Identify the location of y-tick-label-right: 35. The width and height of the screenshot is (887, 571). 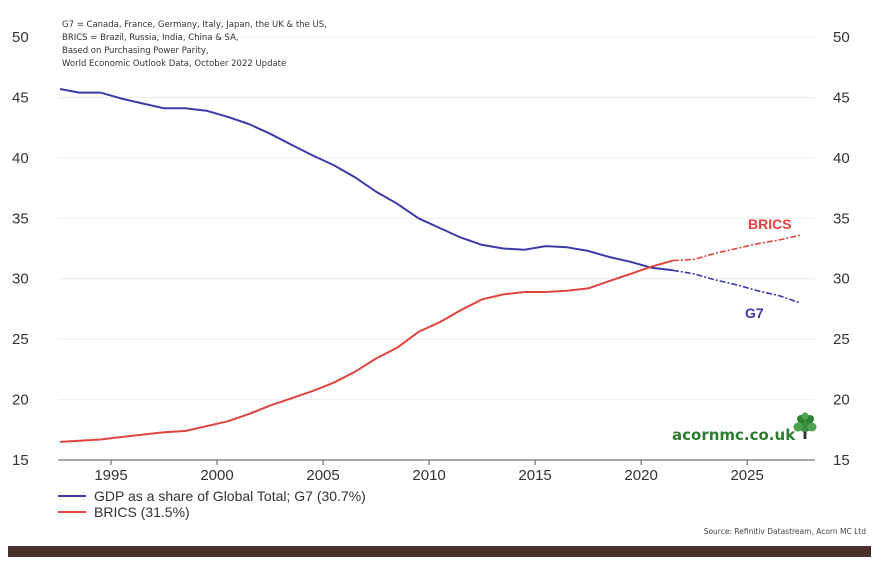
(841, 218).